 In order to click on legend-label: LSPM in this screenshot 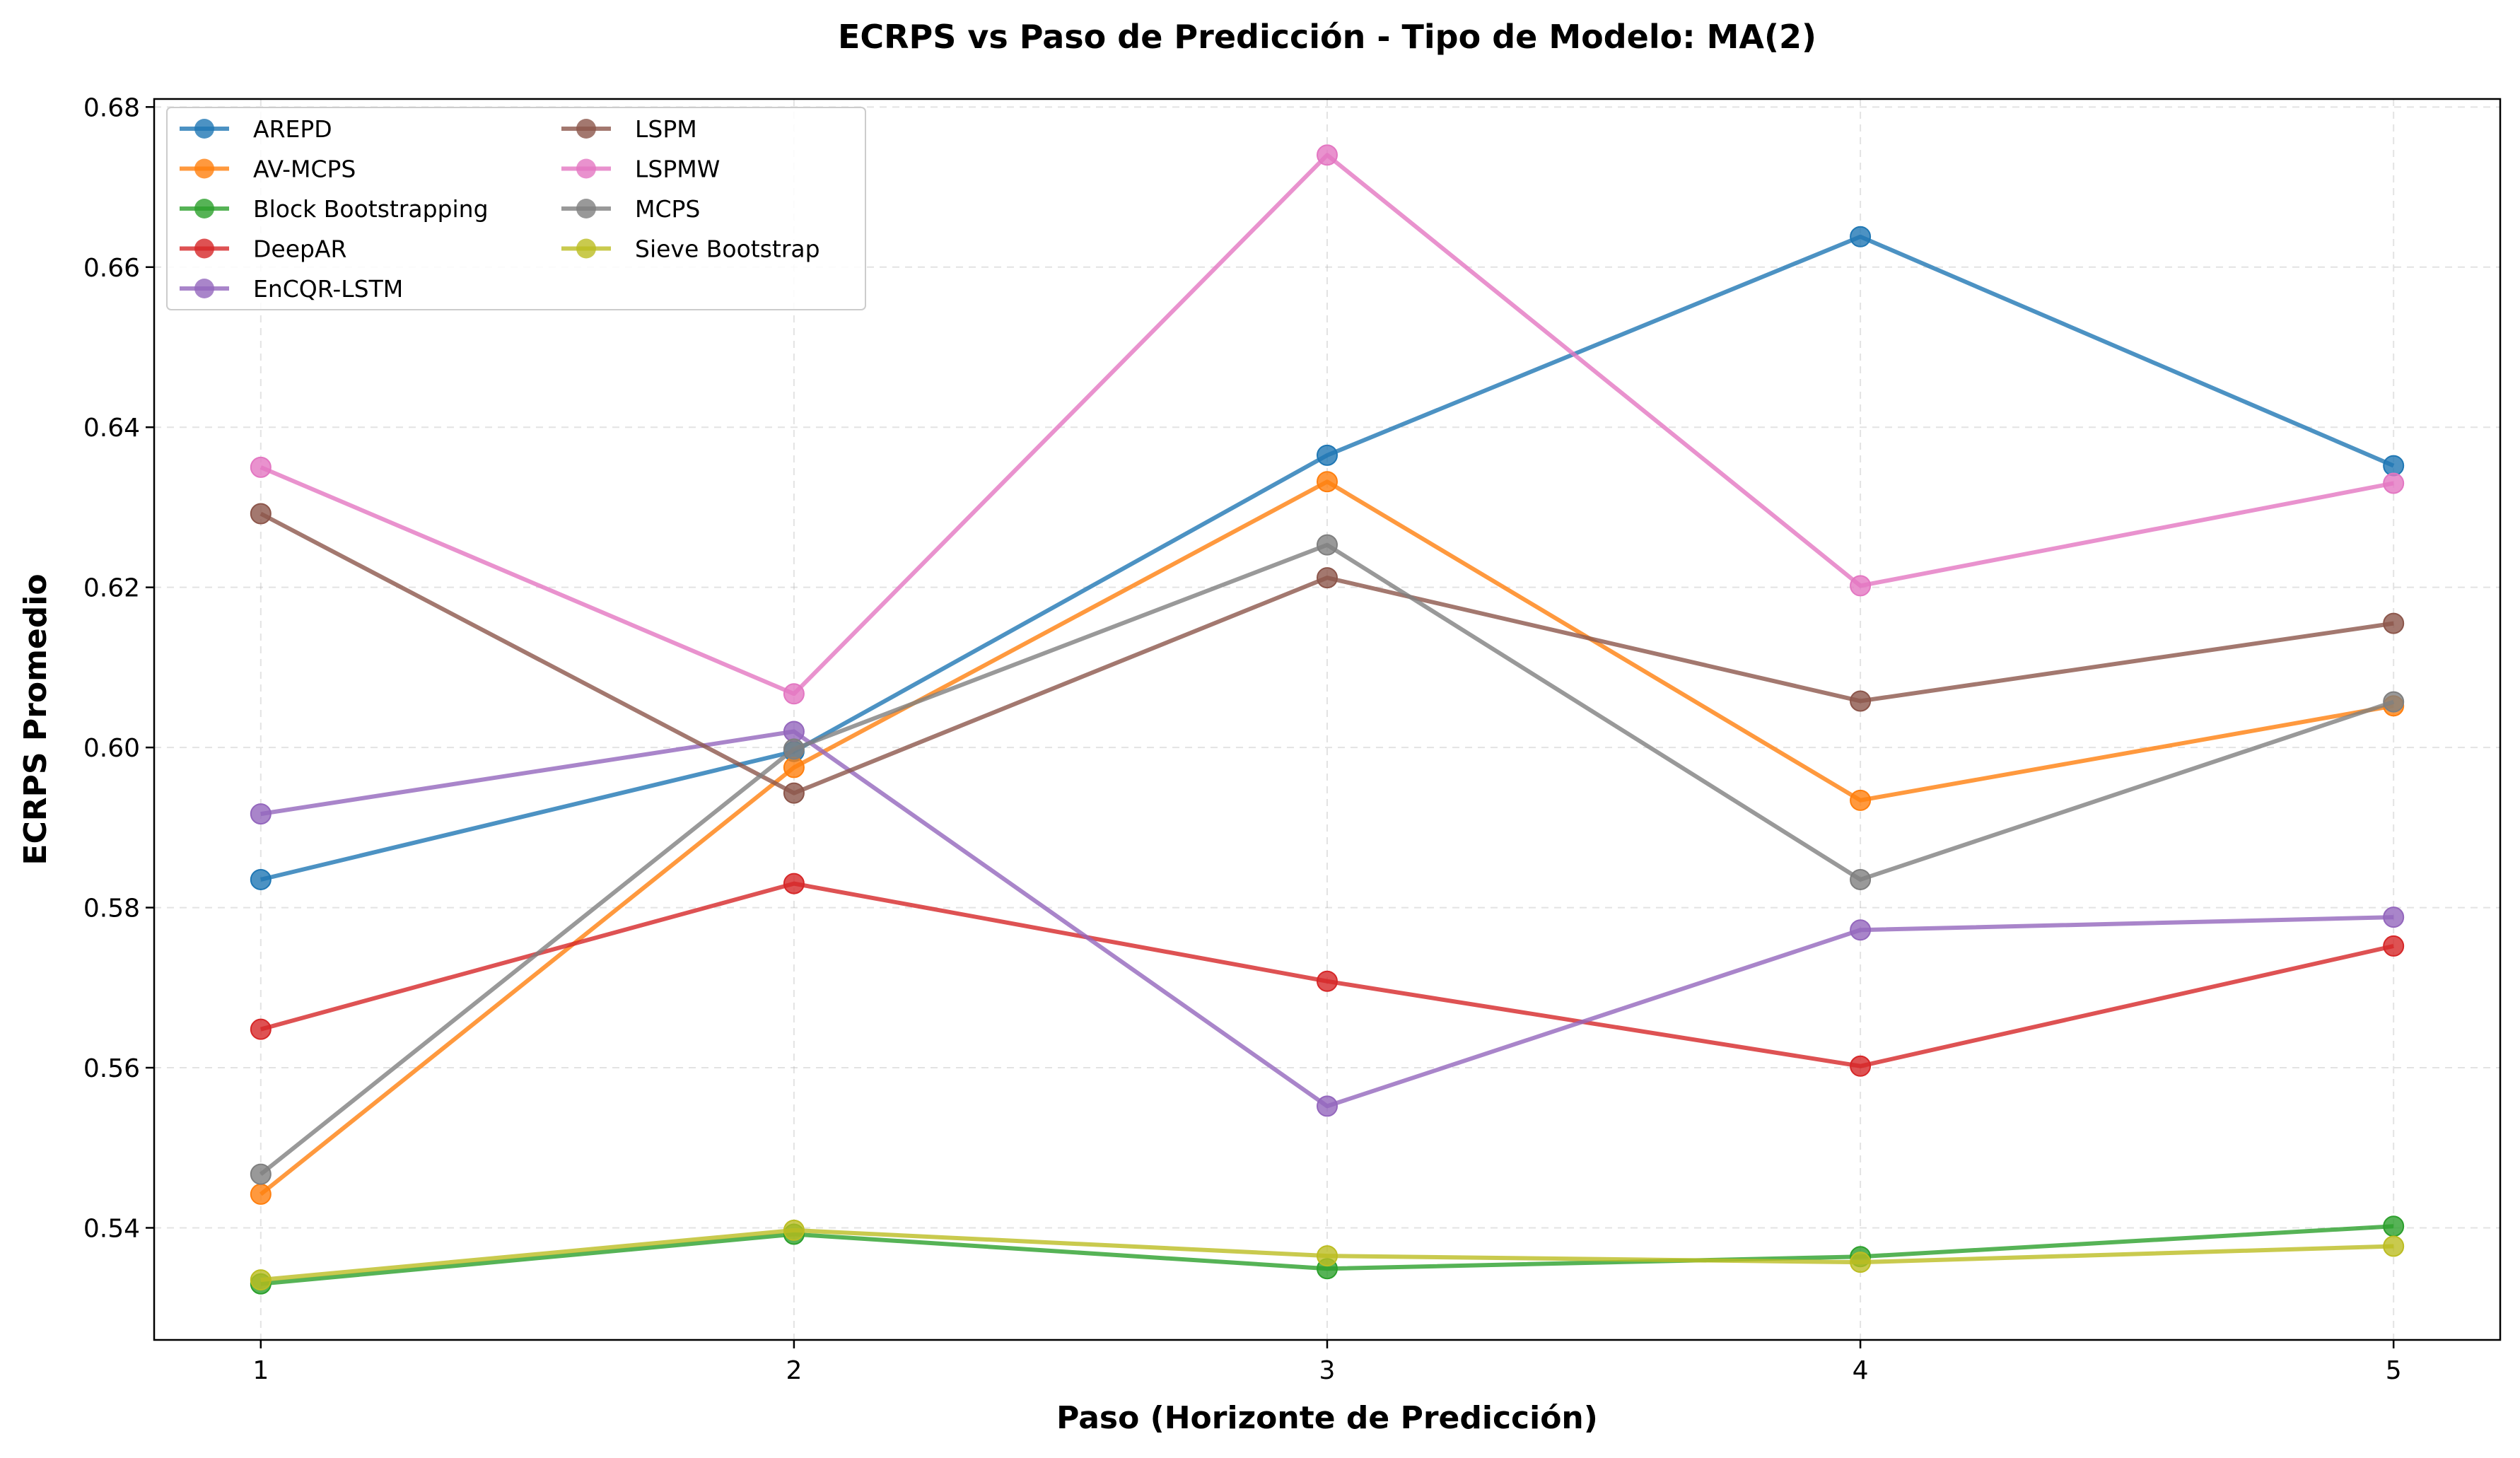, I will do `click(666, 129)`.